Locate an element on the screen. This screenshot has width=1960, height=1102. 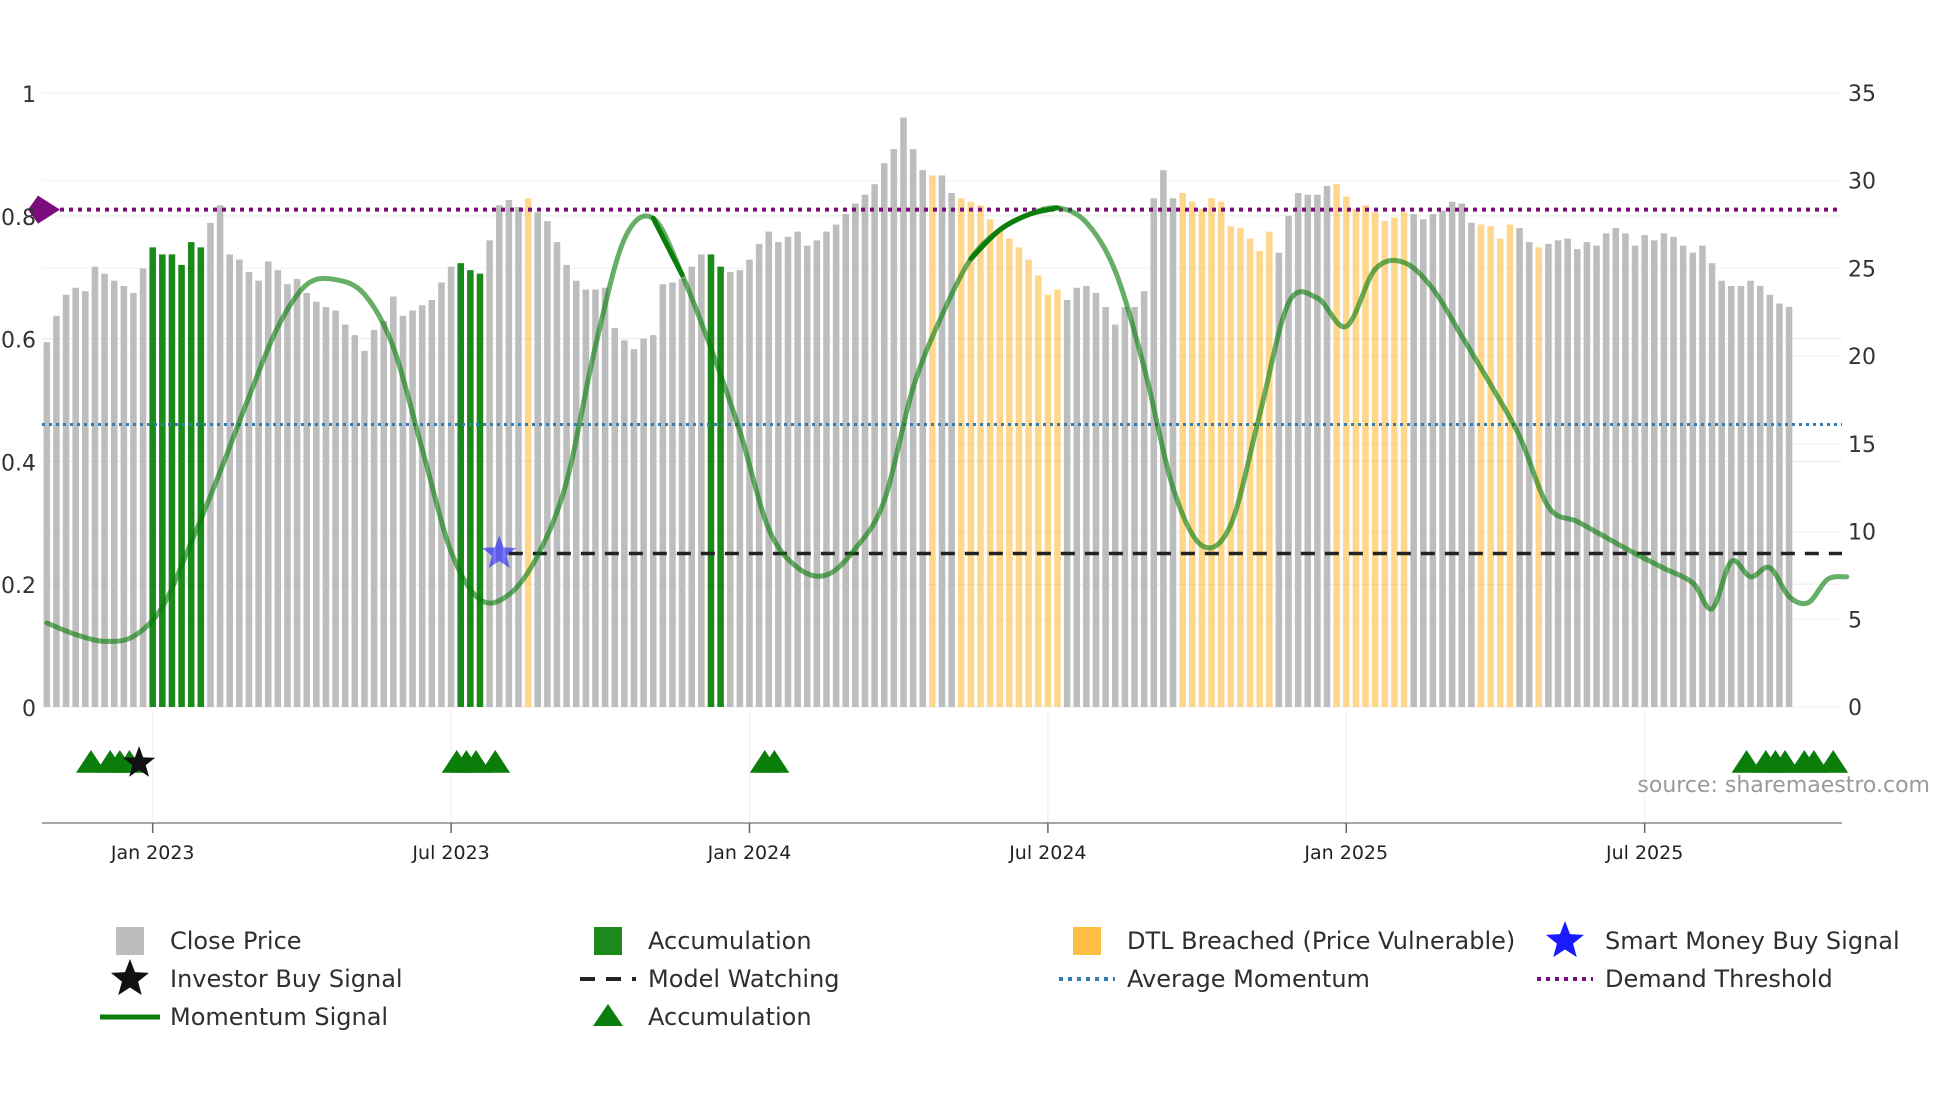
left-axis-tick-label: 1 is located at coordinates (29, 95).